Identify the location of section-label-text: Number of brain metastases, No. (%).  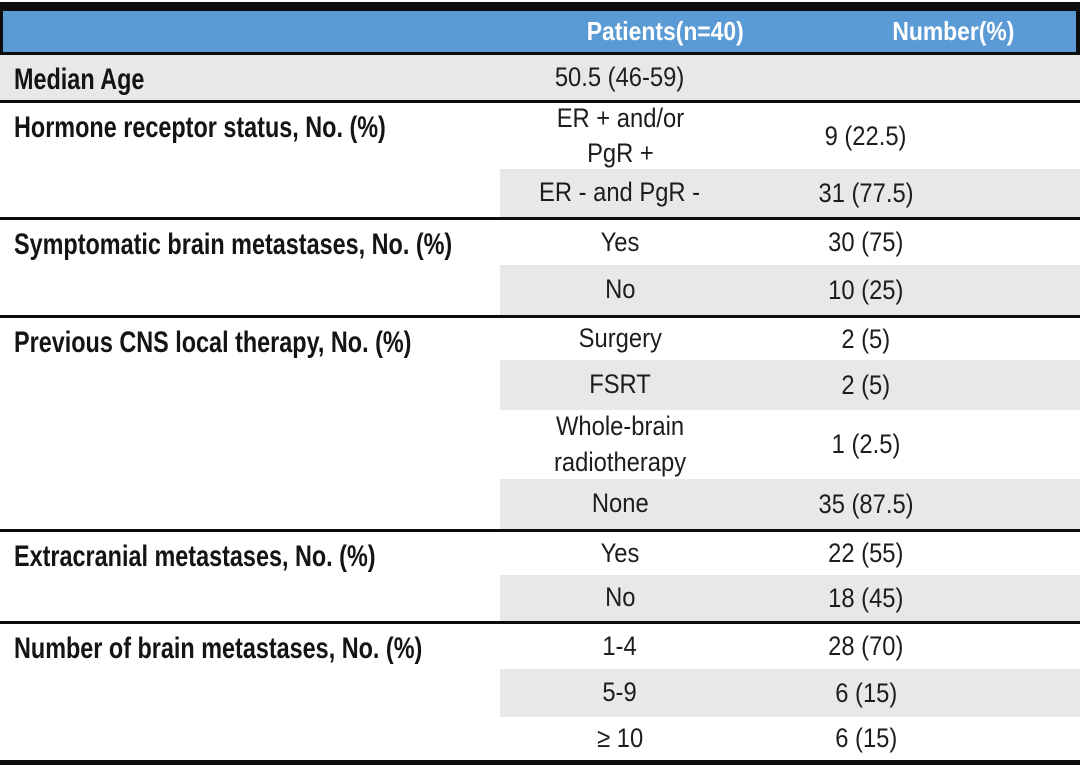
(218, 648).